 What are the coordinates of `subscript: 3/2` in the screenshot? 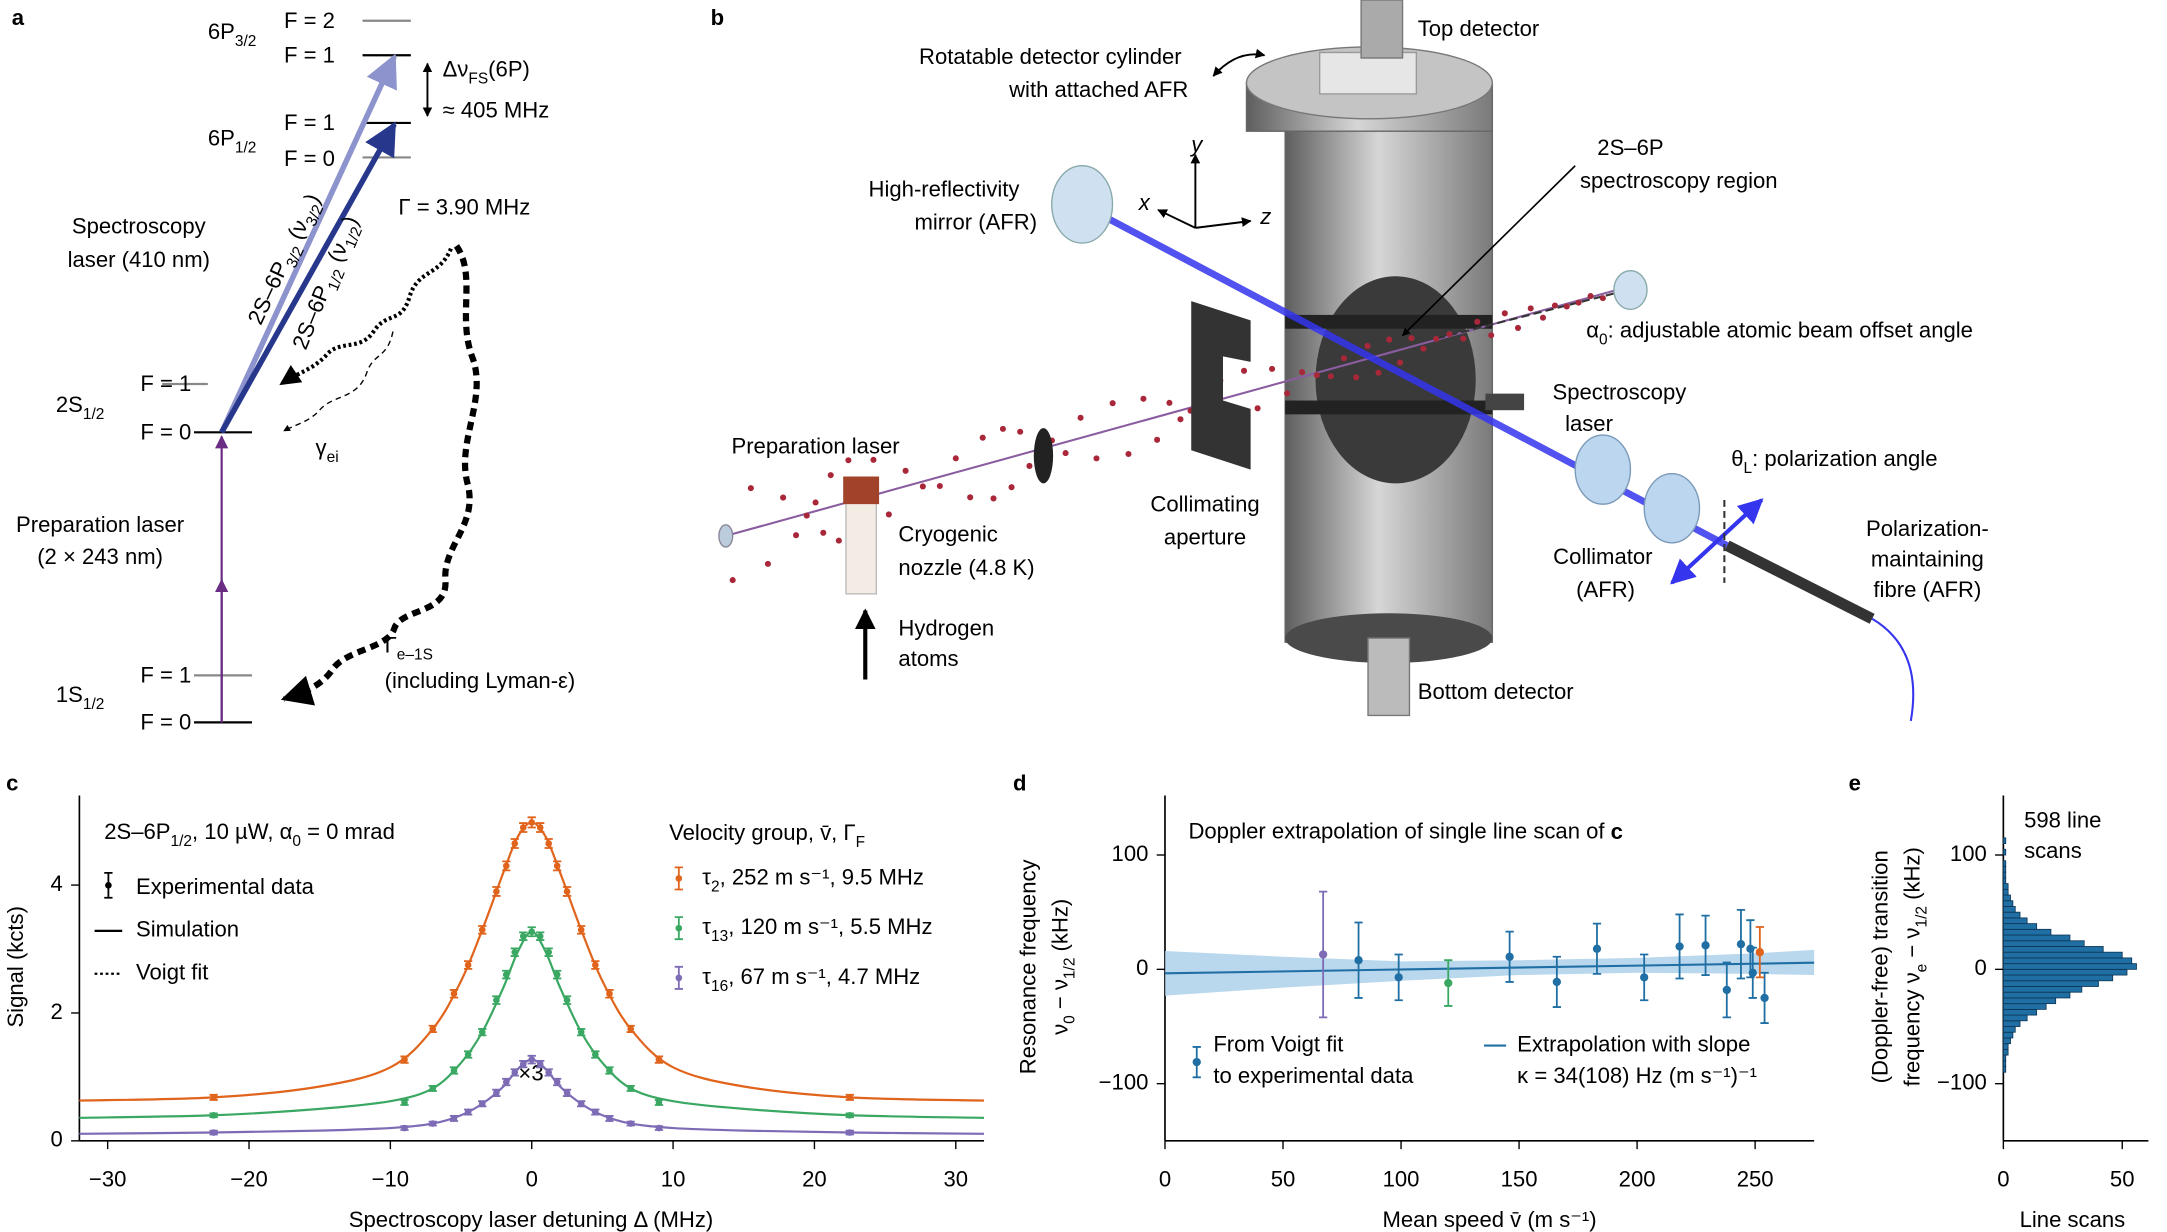 It's located at (245, 41).